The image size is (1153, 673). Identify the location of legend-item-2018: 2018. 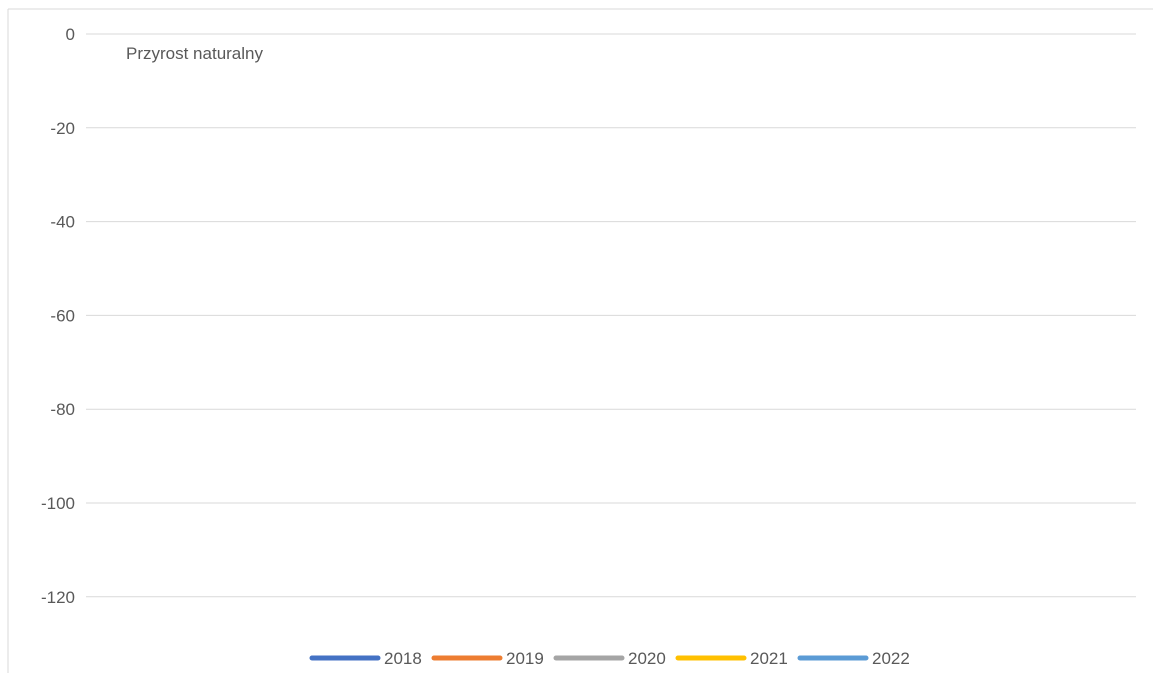
(365, 658).